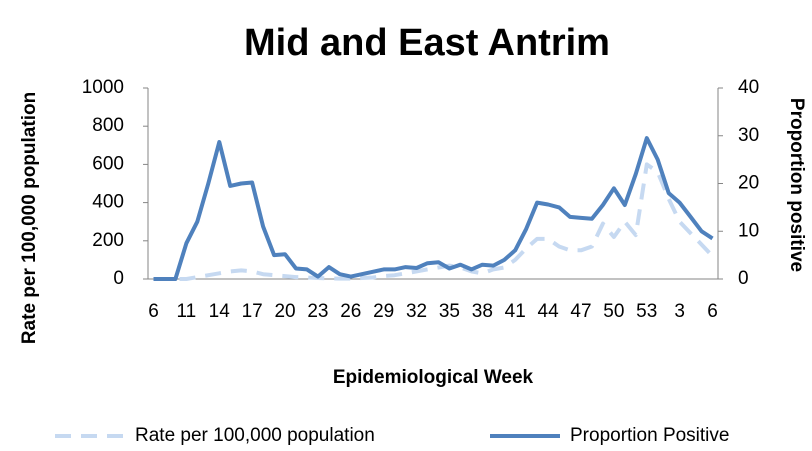 This screenshot has width=812, height=451. What do you see at coordinates (646, 311) in the screenshot?
I see `x-tick-label: 53` at bounding box center [646, 311].